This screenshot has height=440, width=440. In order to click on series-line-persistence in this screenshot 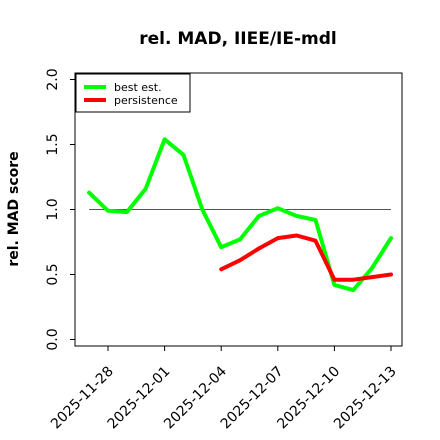, I will do `click(306, 257)`.